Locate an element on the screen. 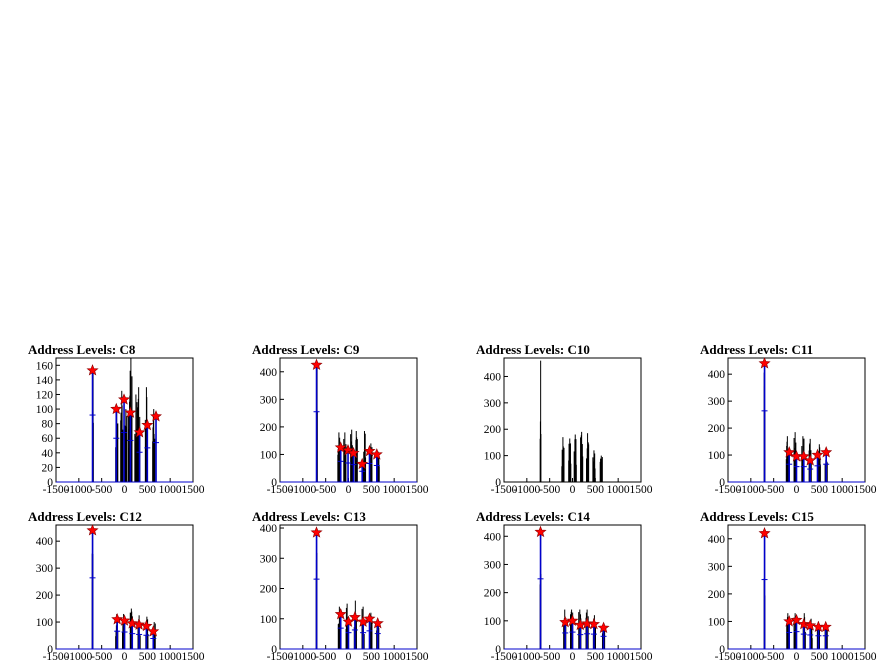  chart-title: Address Levels: C10 is located at coordinates (533, 349).